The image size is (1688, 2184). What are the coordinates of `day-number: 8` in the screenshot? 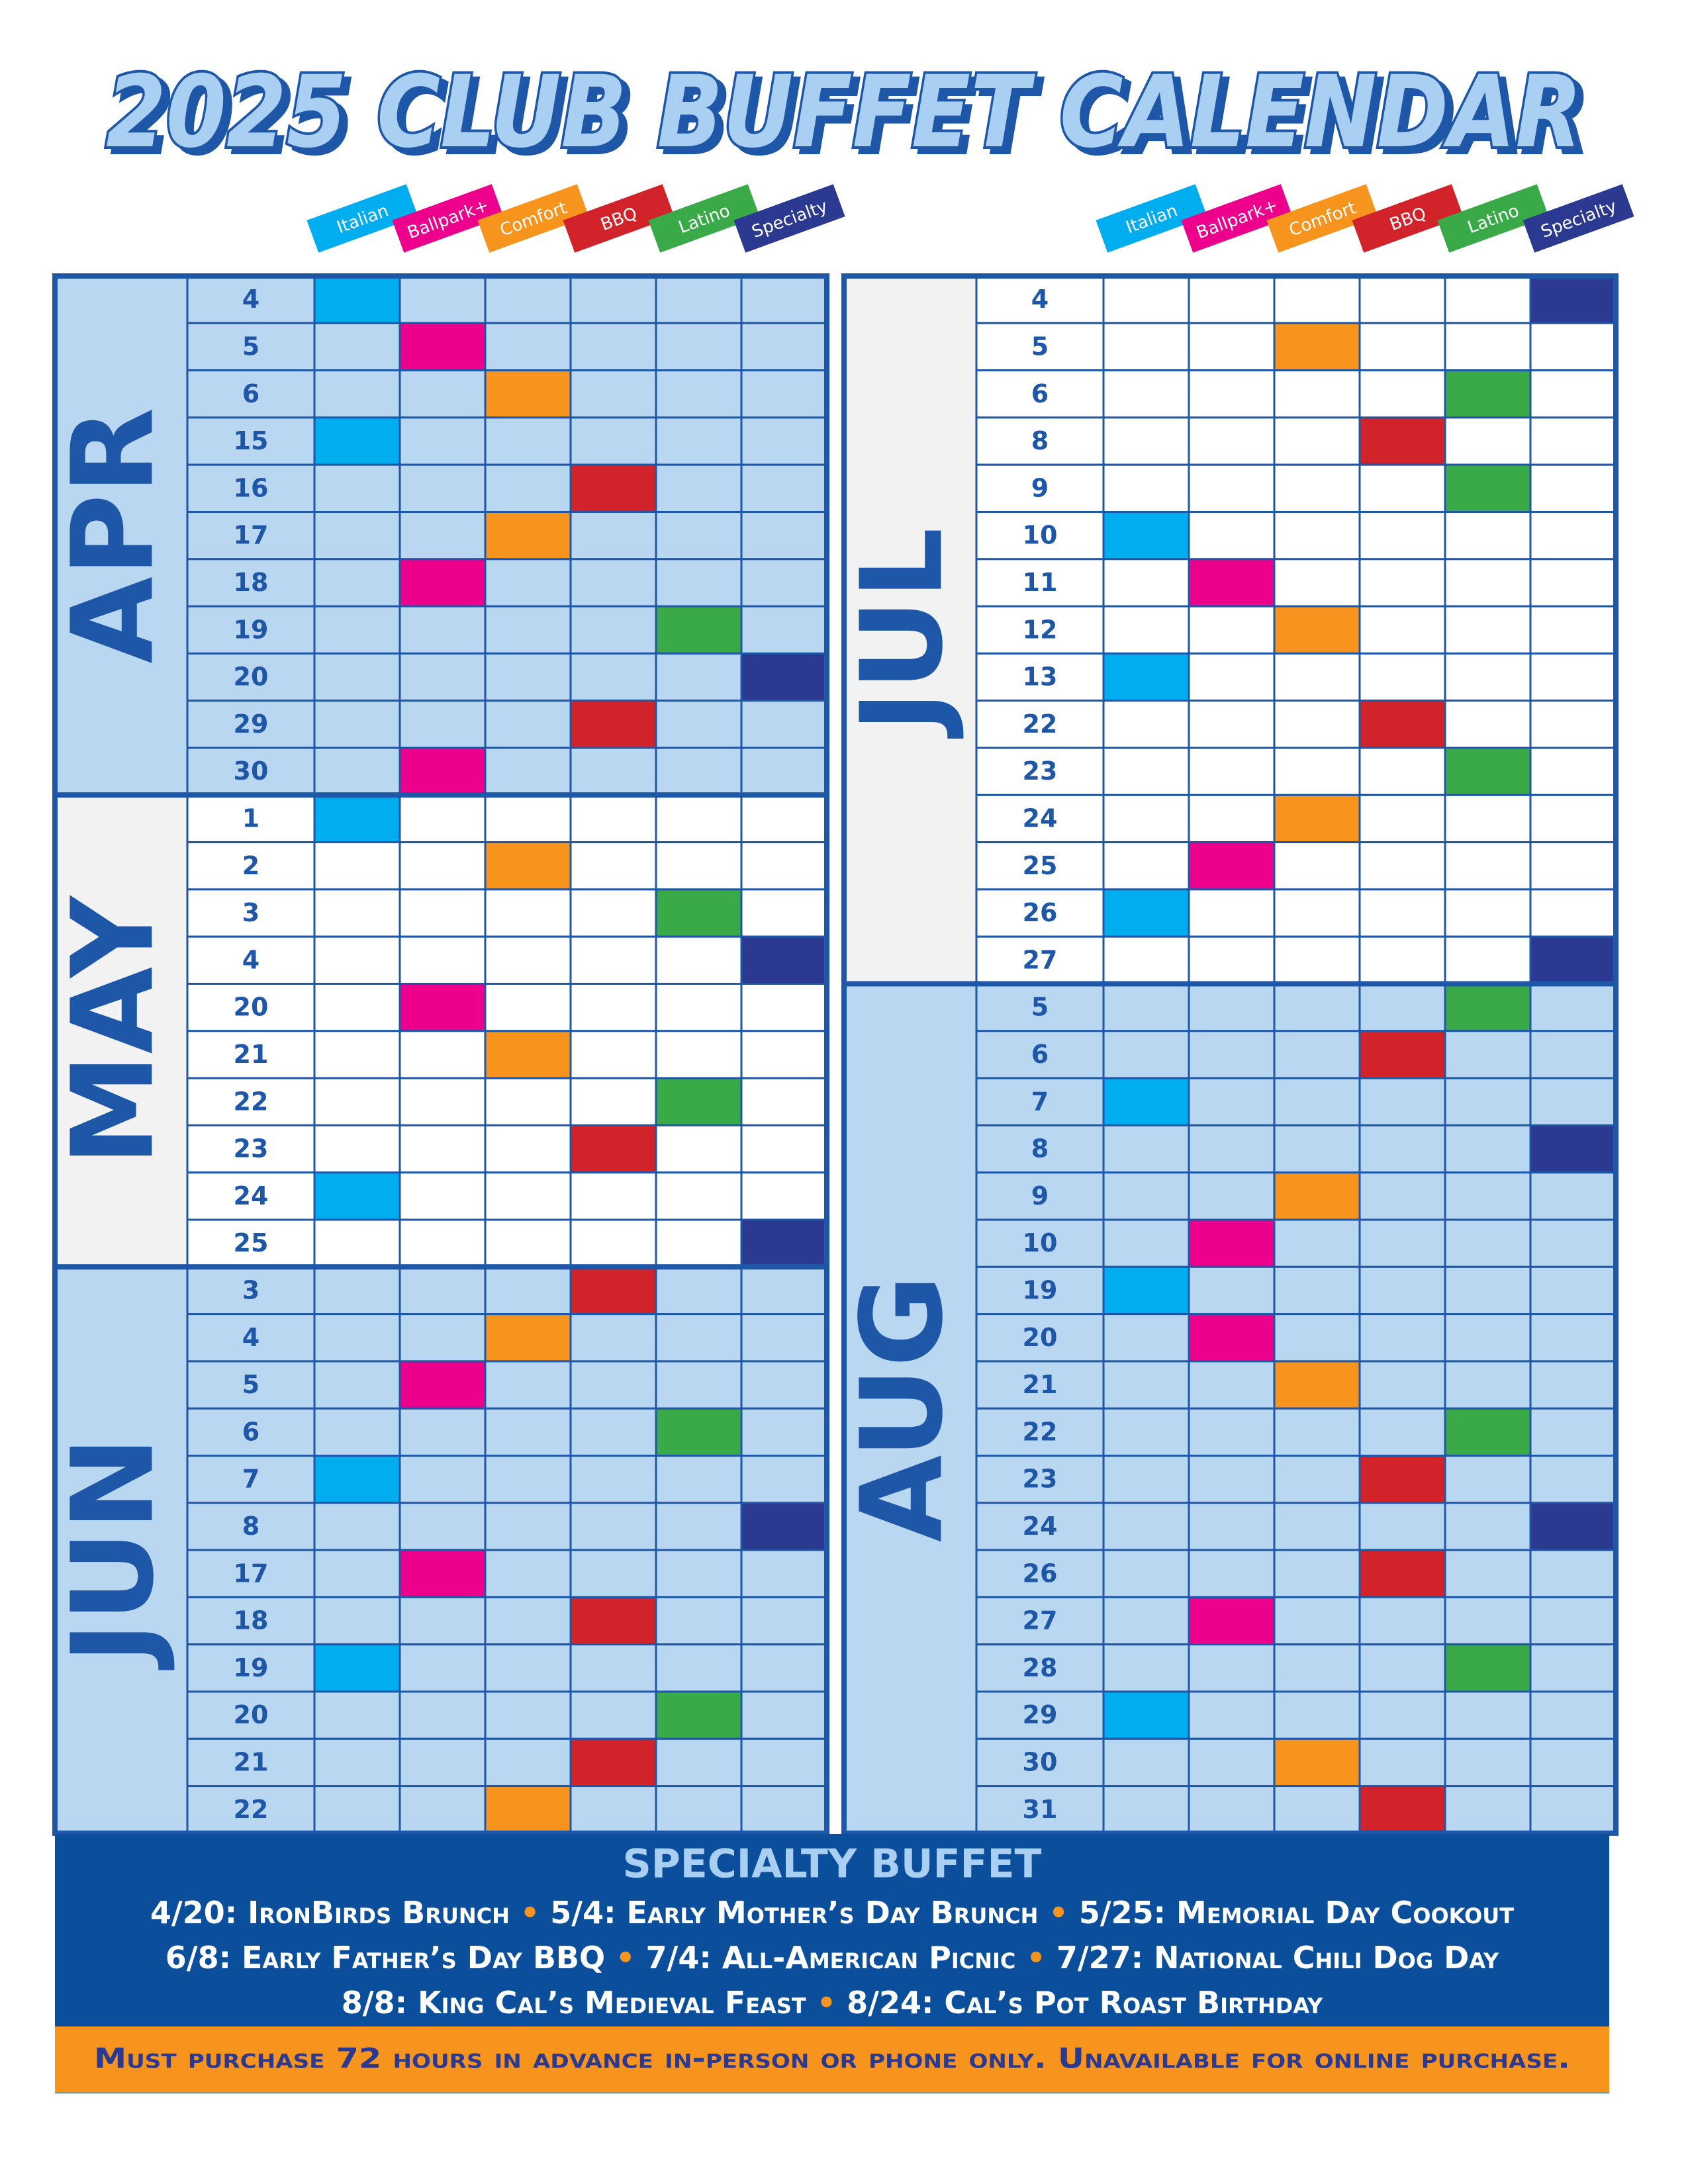 It's located at (1040, 1149).